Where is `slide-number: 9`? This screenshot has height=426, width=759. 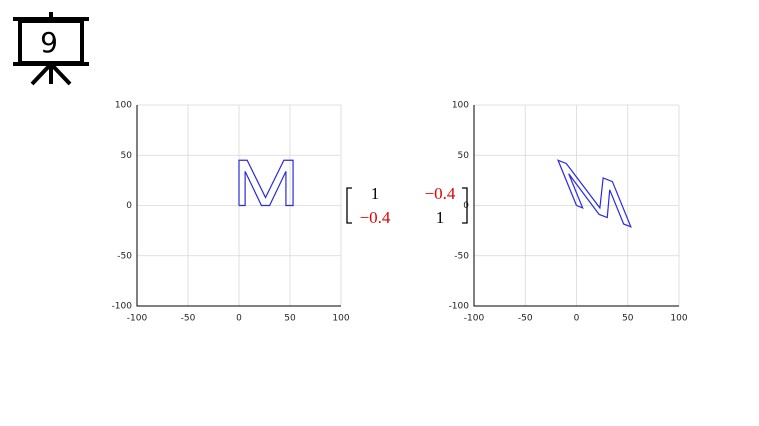 slide-number: 9 is located at coordinates (49, 42).